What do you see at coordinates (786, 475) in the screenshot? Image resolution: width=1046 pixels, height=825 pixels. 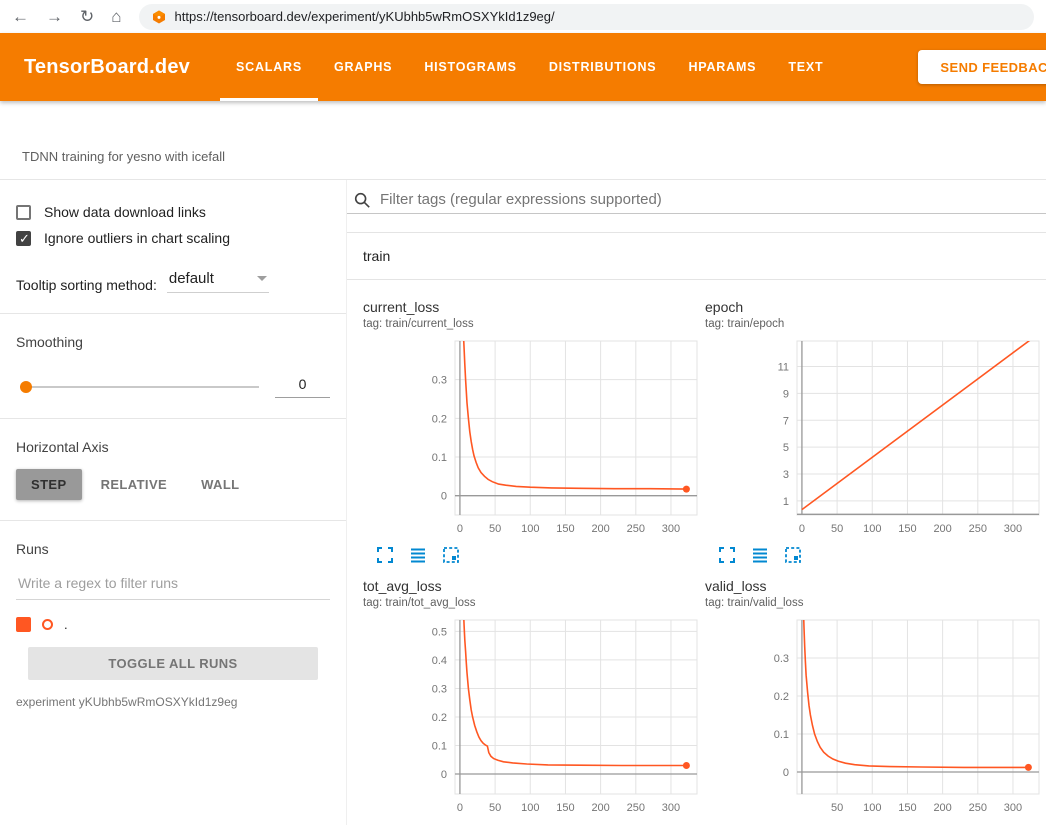 I see `svg-text: 3` at bounding box center [786, 475].